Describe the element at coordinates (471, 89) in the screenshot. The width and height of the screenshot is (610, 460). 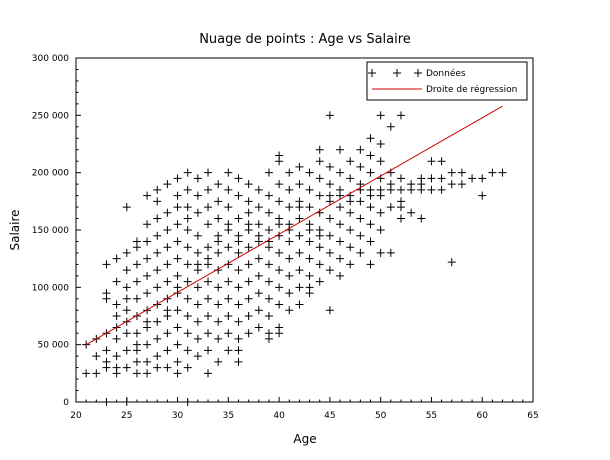
I see `legend-label-regression: Droite de régression` at that location.